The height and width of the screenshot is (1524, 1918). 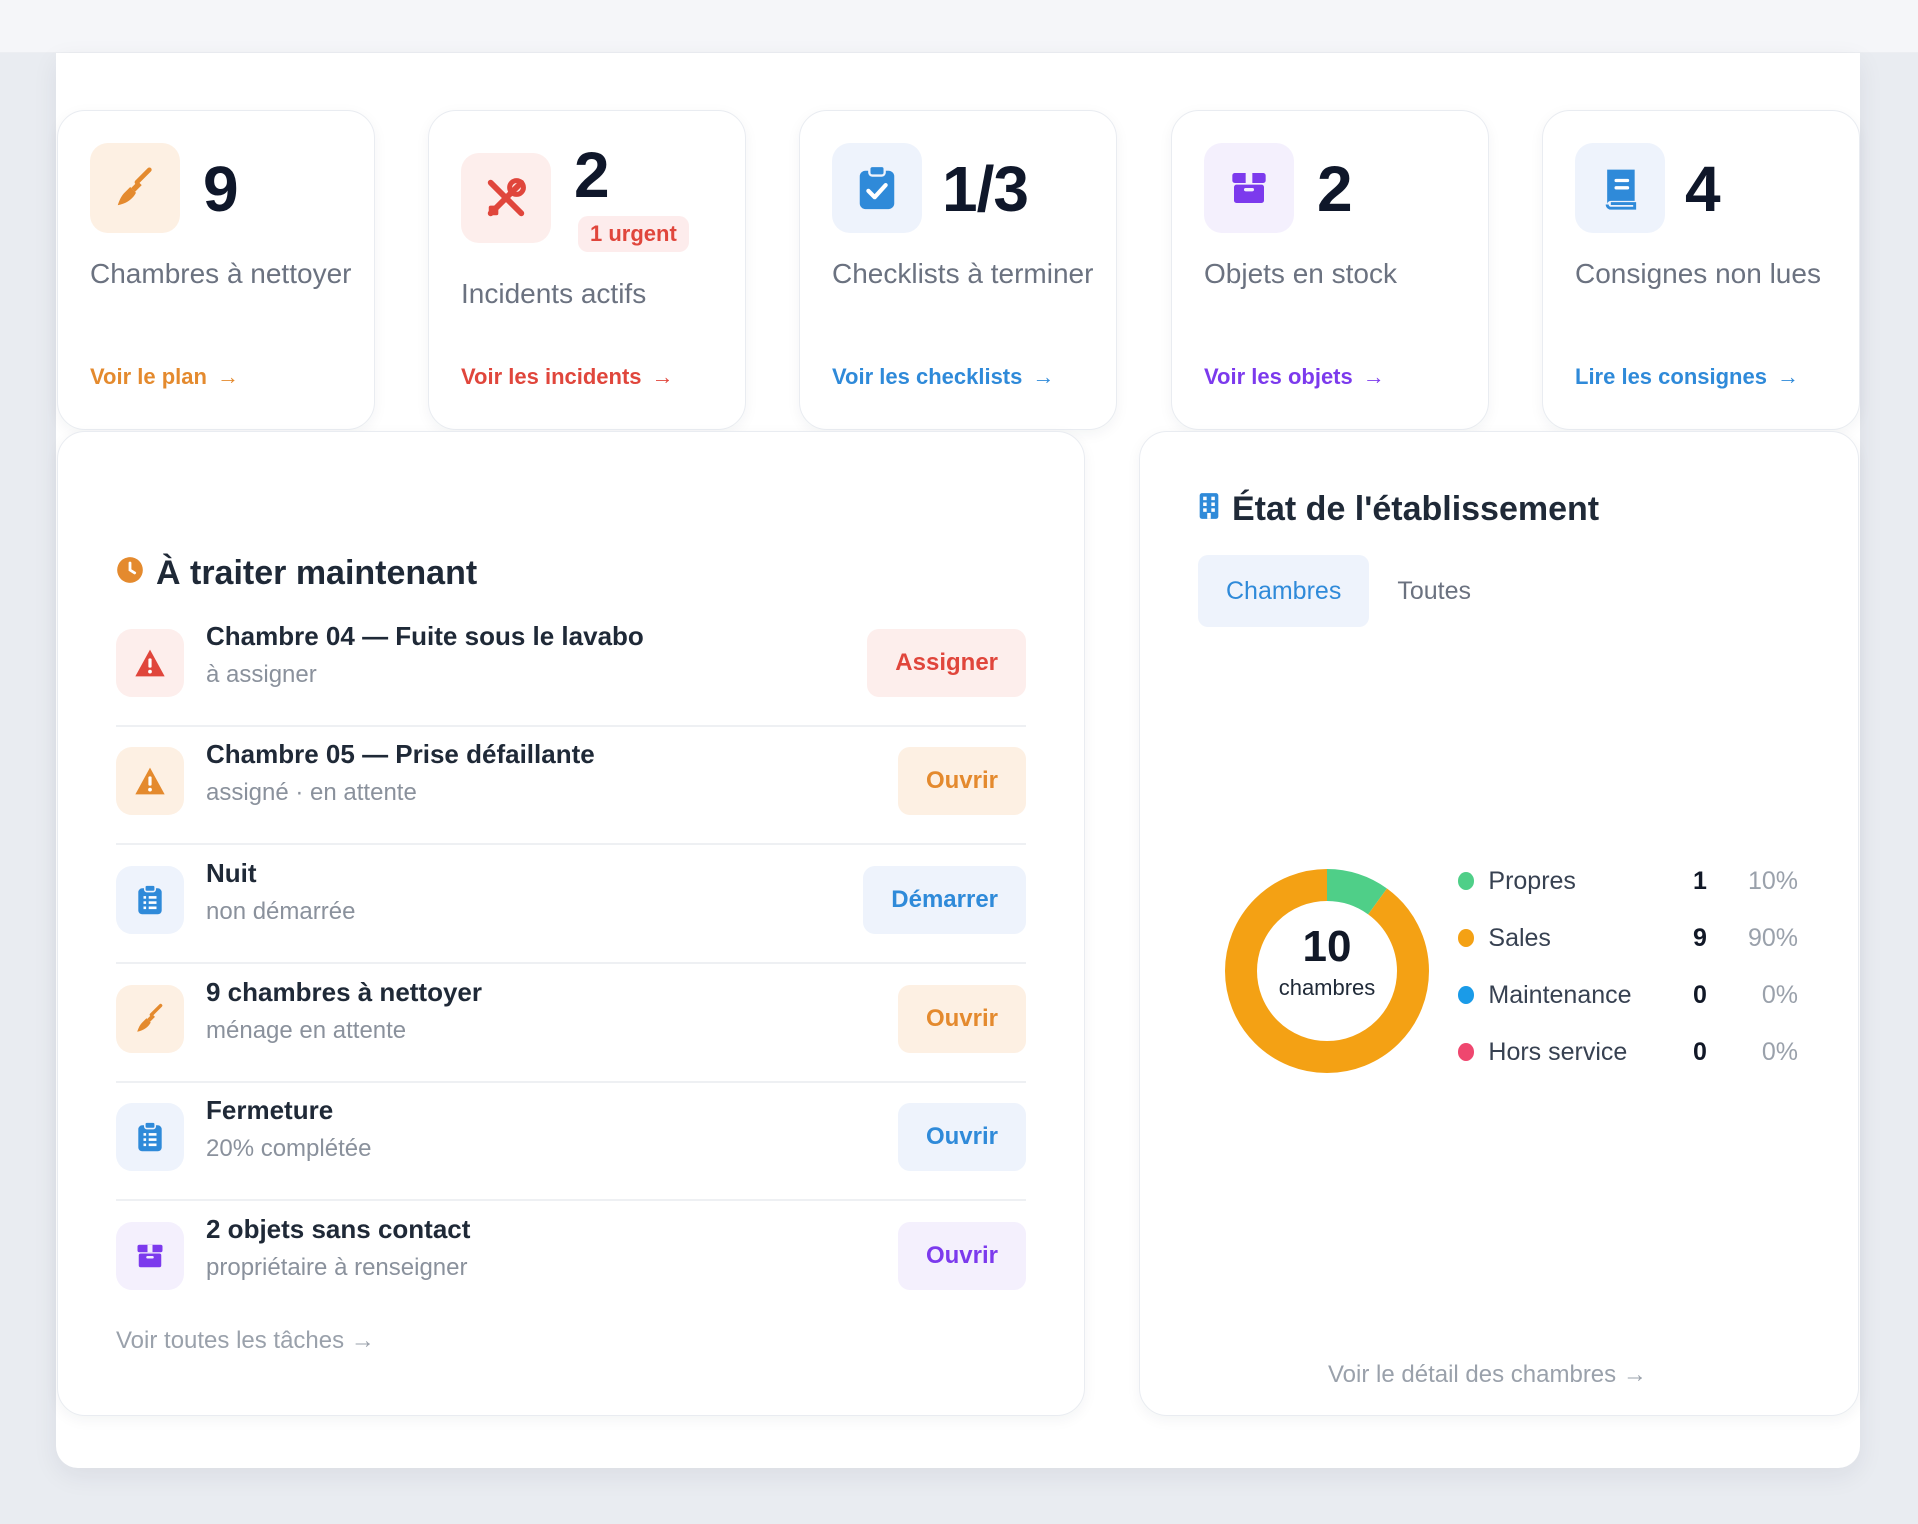 I want to click on top-bar, so click(x=959, y=26).